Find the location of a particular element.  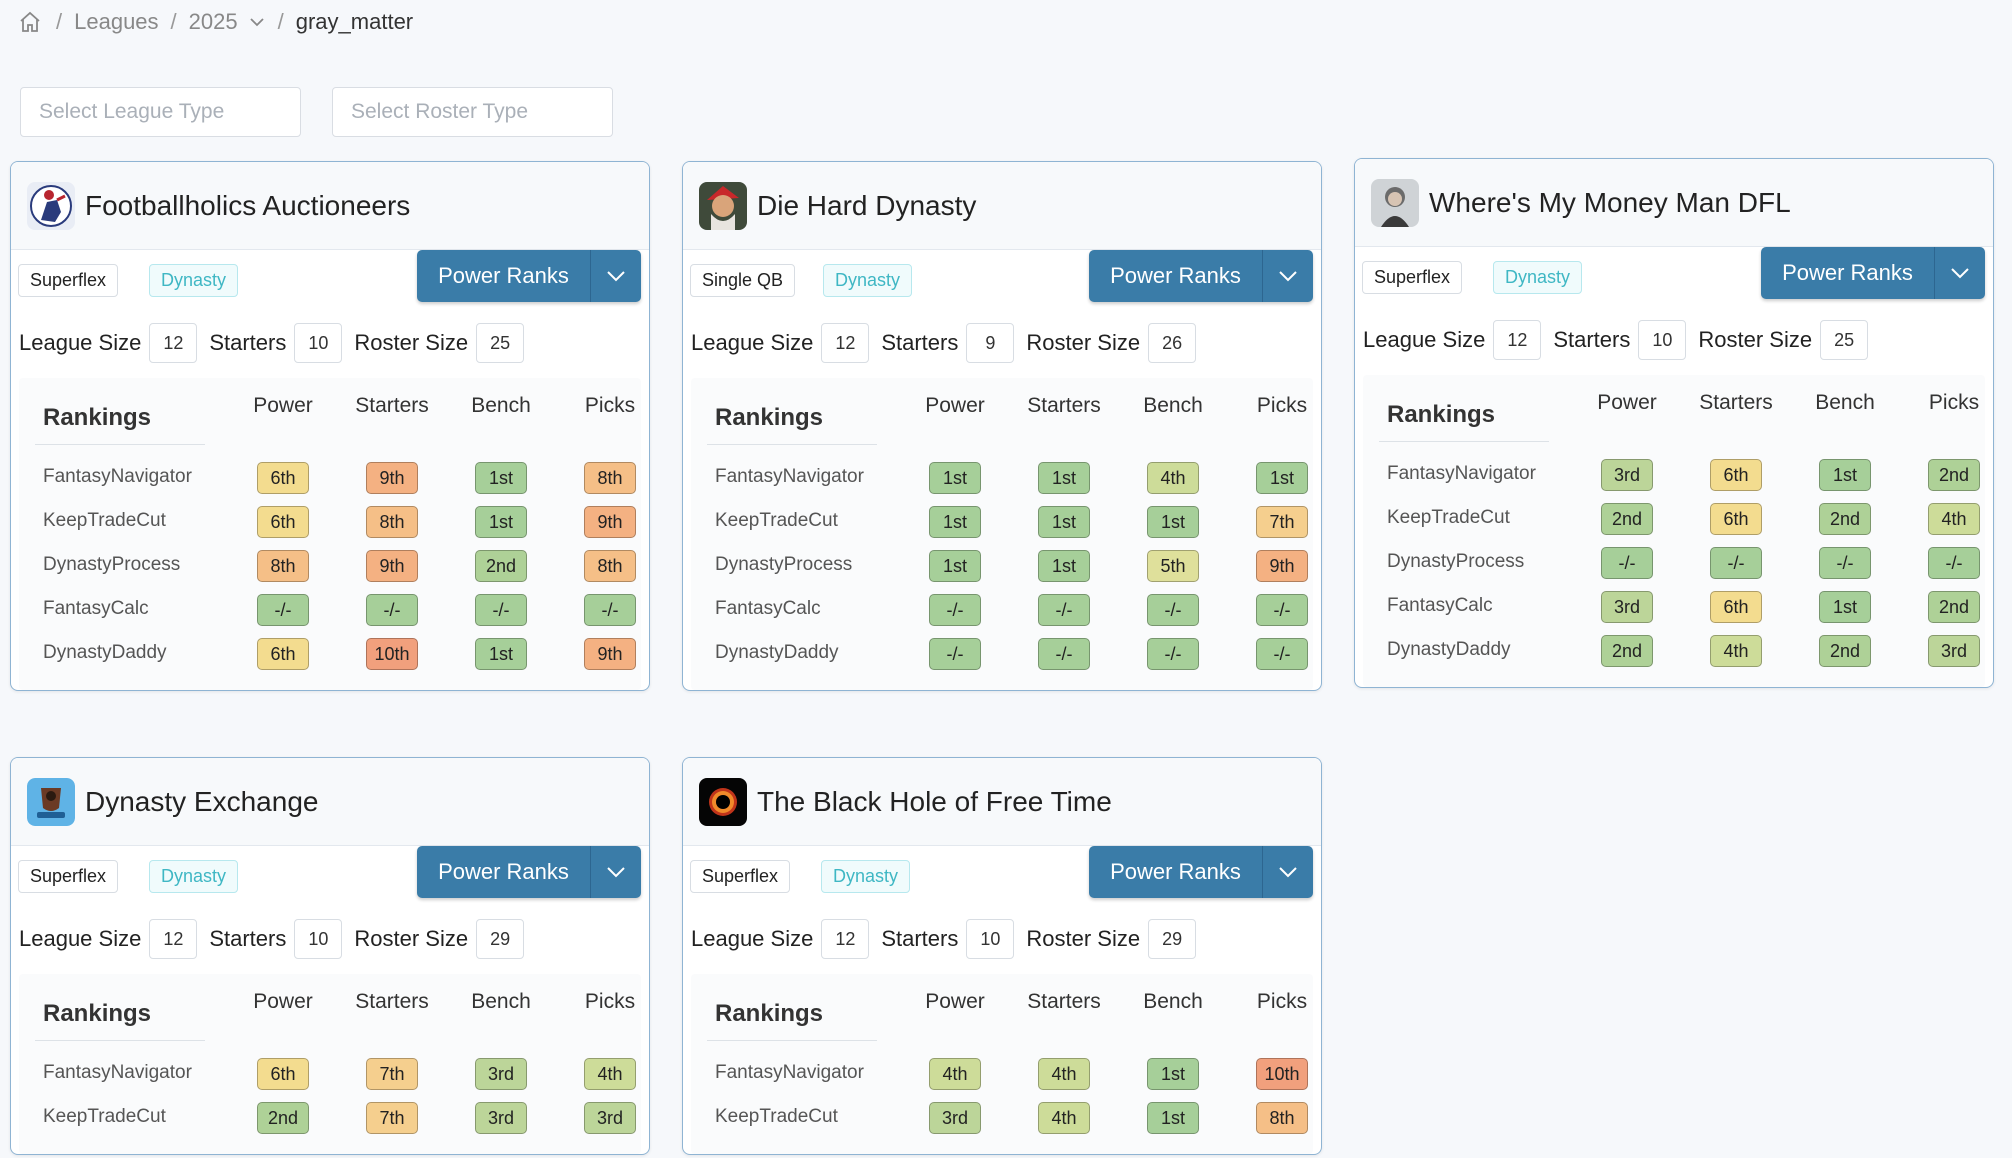

black-hole-icon is located at coordinates (723, 801).